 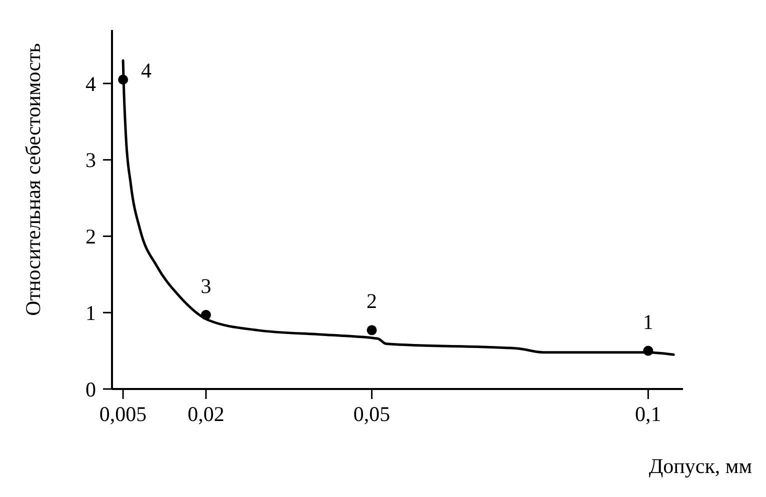 I want to click on y-tick-label: 2, so click(x=91, y=236).